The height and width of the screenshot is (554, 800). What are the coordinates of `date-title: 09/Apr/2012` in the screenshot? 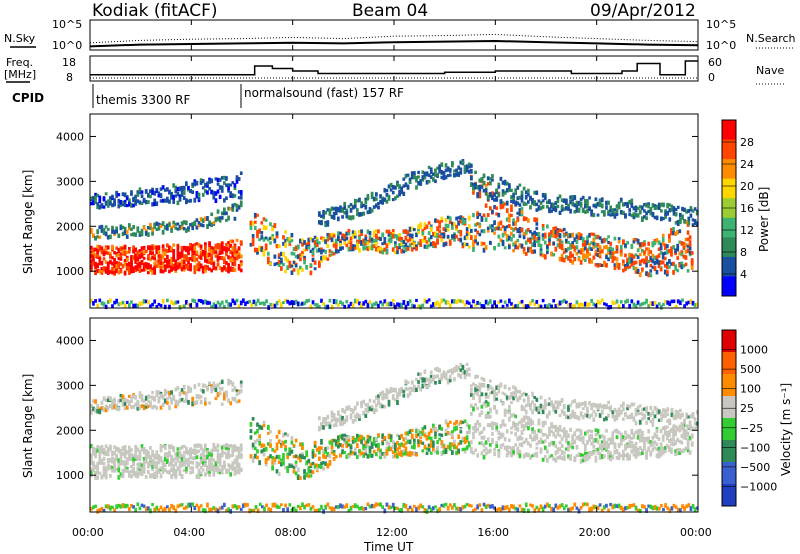 It's located at (643, 11).